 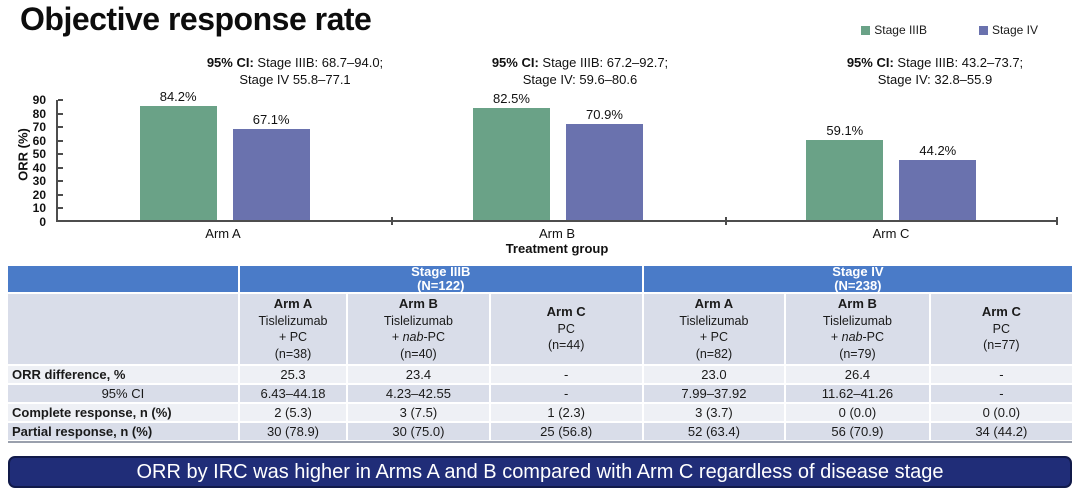 I want to click on x-axis-labels: Arm A Arm B Arm C, so click(x=557, y=233).